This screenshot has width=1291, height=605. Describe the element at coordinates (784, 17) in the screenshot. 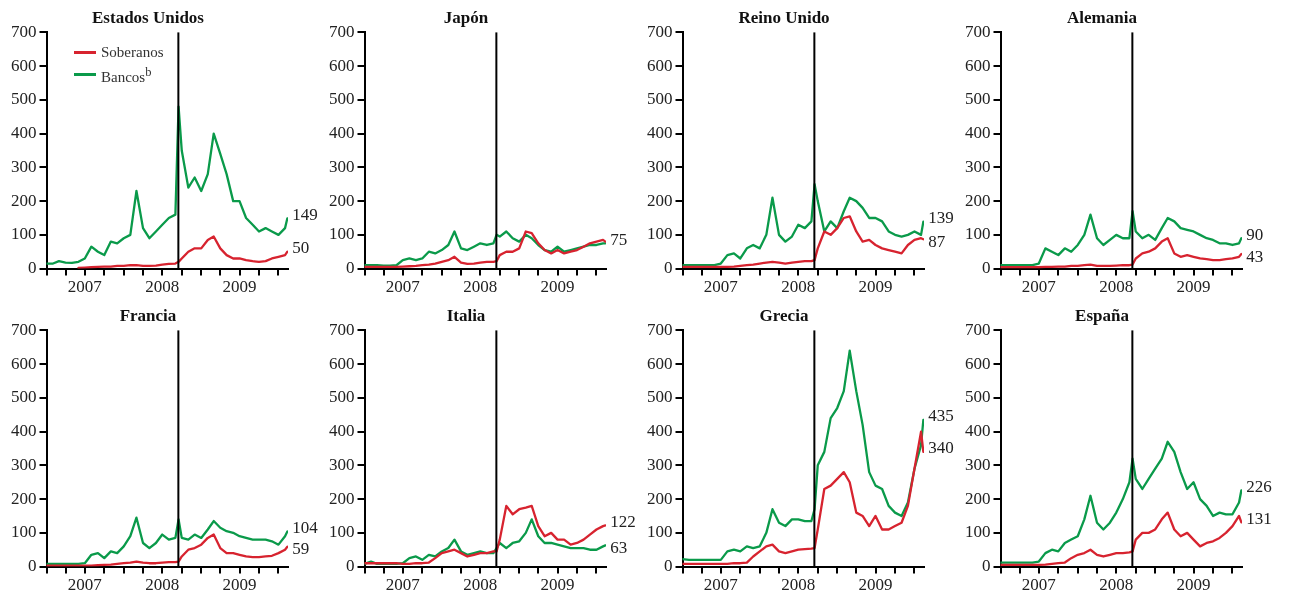

I see `chart-title: Reino Unido` at that location.